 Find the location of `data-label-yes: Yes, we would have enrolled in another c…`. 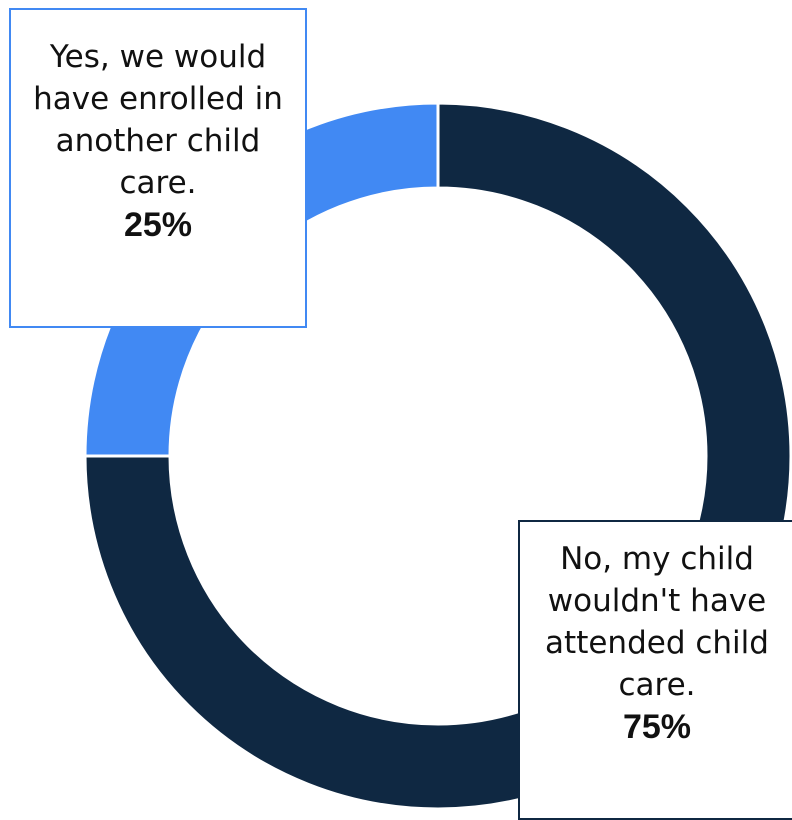

data-label-yes: Yes, we would have enrolled in another c… is located at coordinates (158, 168).